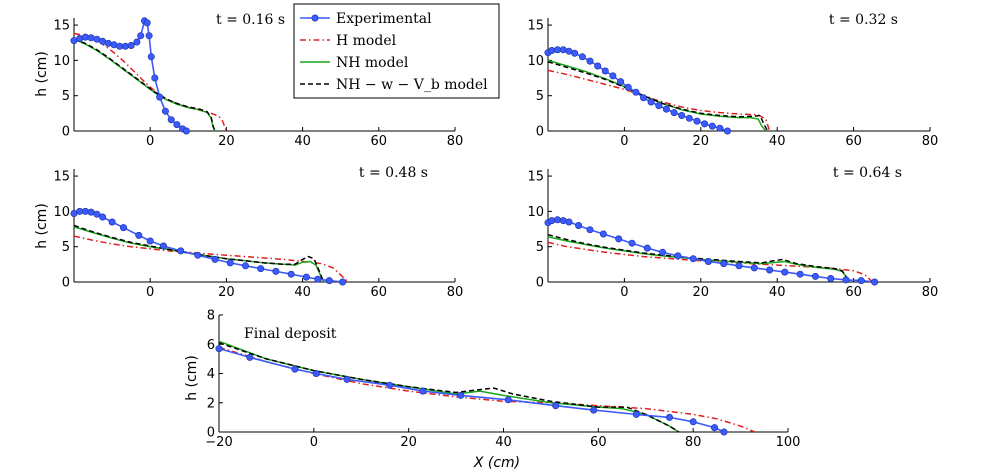 The image size is (998, 471). Describe the element at coordinates (150, 292) in the screenshot. I see `x-tick-label: 0` at that location.